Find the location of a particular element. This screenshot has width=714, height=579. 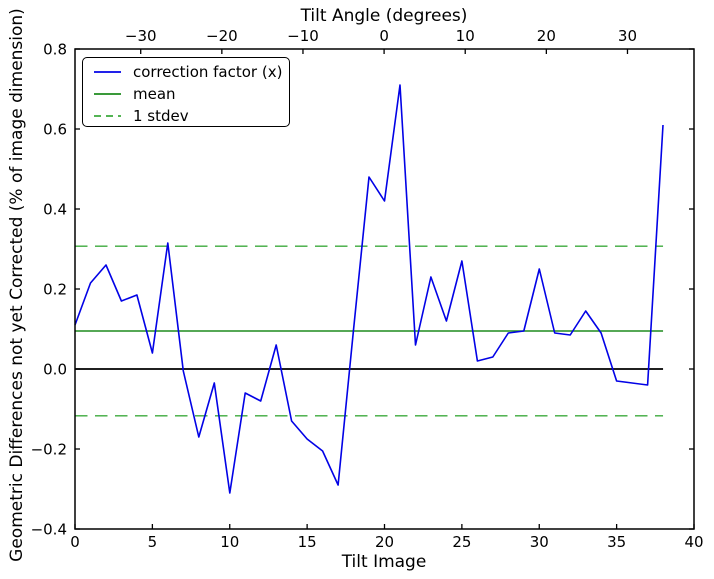

x-tick-label: 35 is located at coordinates (616, 542).